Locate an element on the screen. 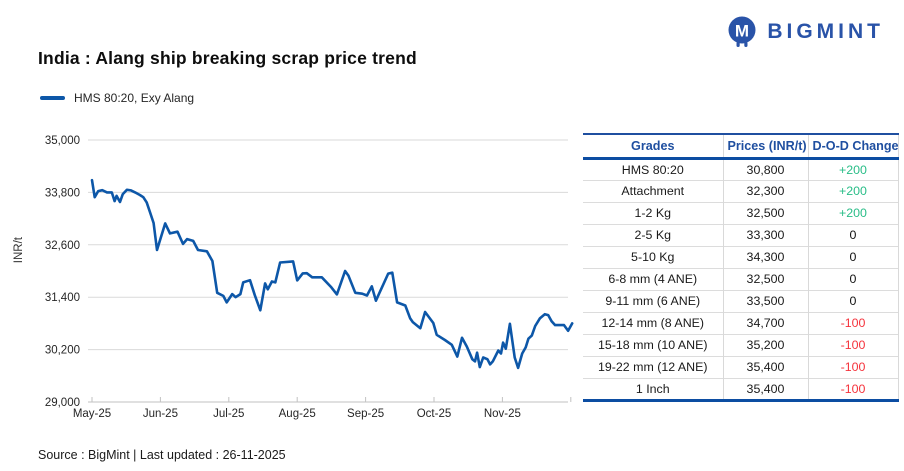 The width and height of the screenshot is (904, 471). y-axis-tick-label: 31,400 is located at coordinates (62, 298).